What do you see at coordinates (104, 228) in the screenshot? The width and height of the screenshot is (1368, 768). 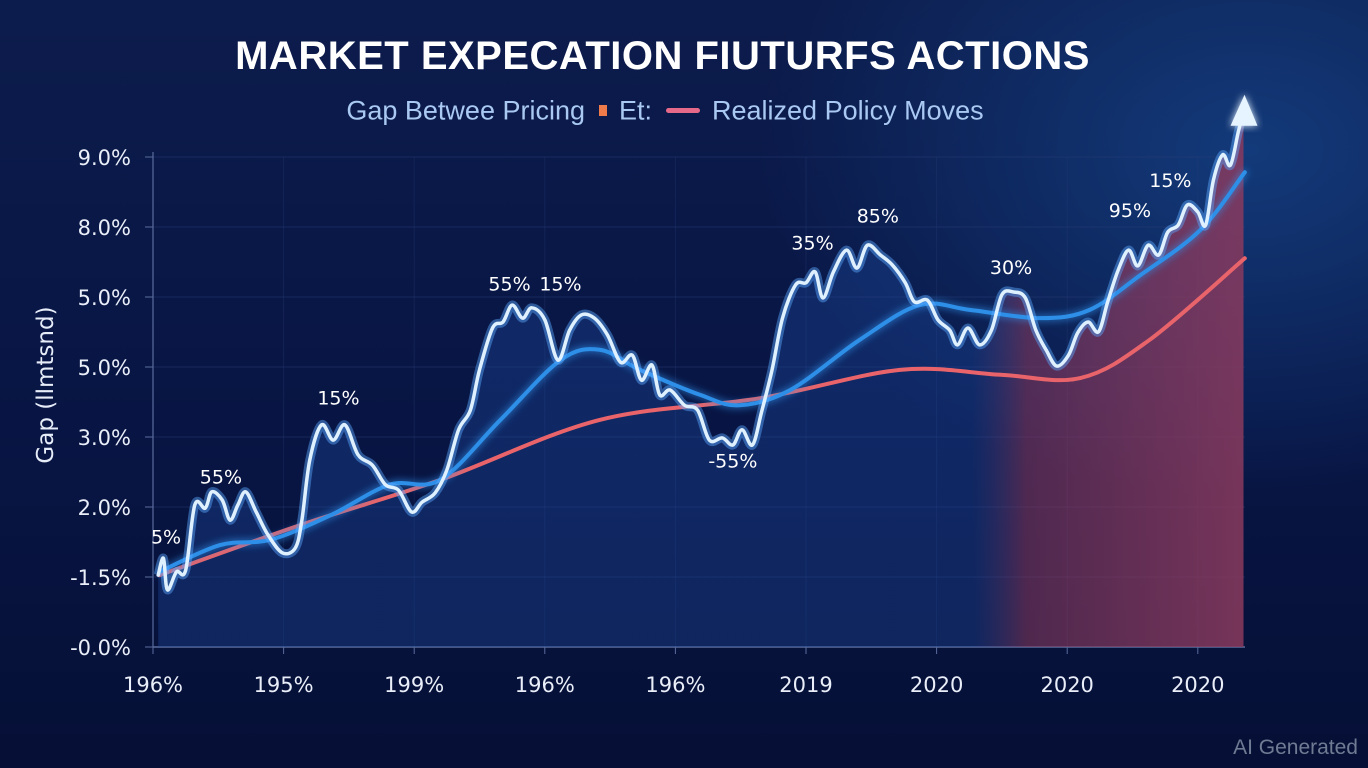 I see `y-tick-label: 8.0%` at bounding box center [104, 228].